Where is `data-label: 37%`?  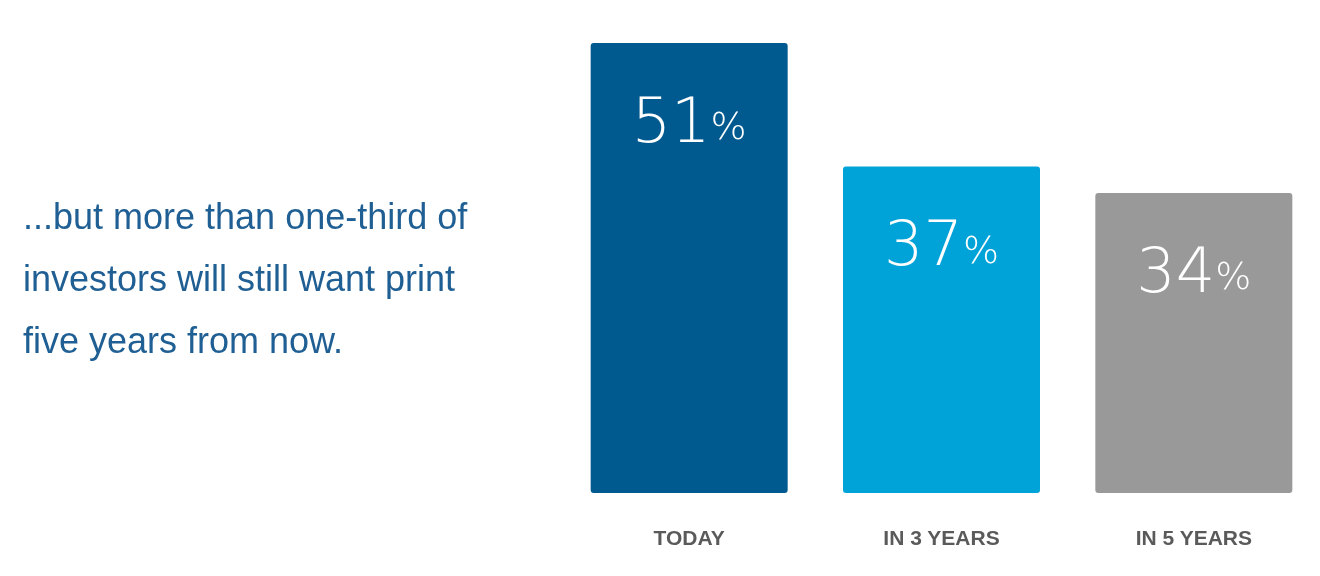 data-label: 37% is located at coordinates (941, 244).